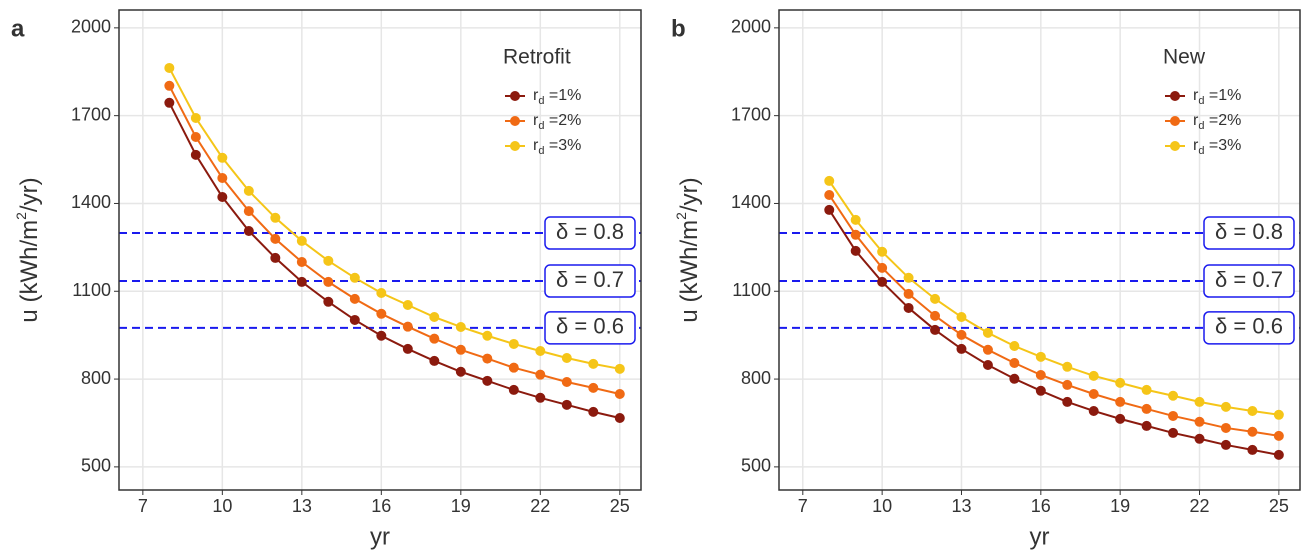  Describe the element at coordinates (1217, 122) in the screenshot. I see `legend-label: rd =2%` at that location.